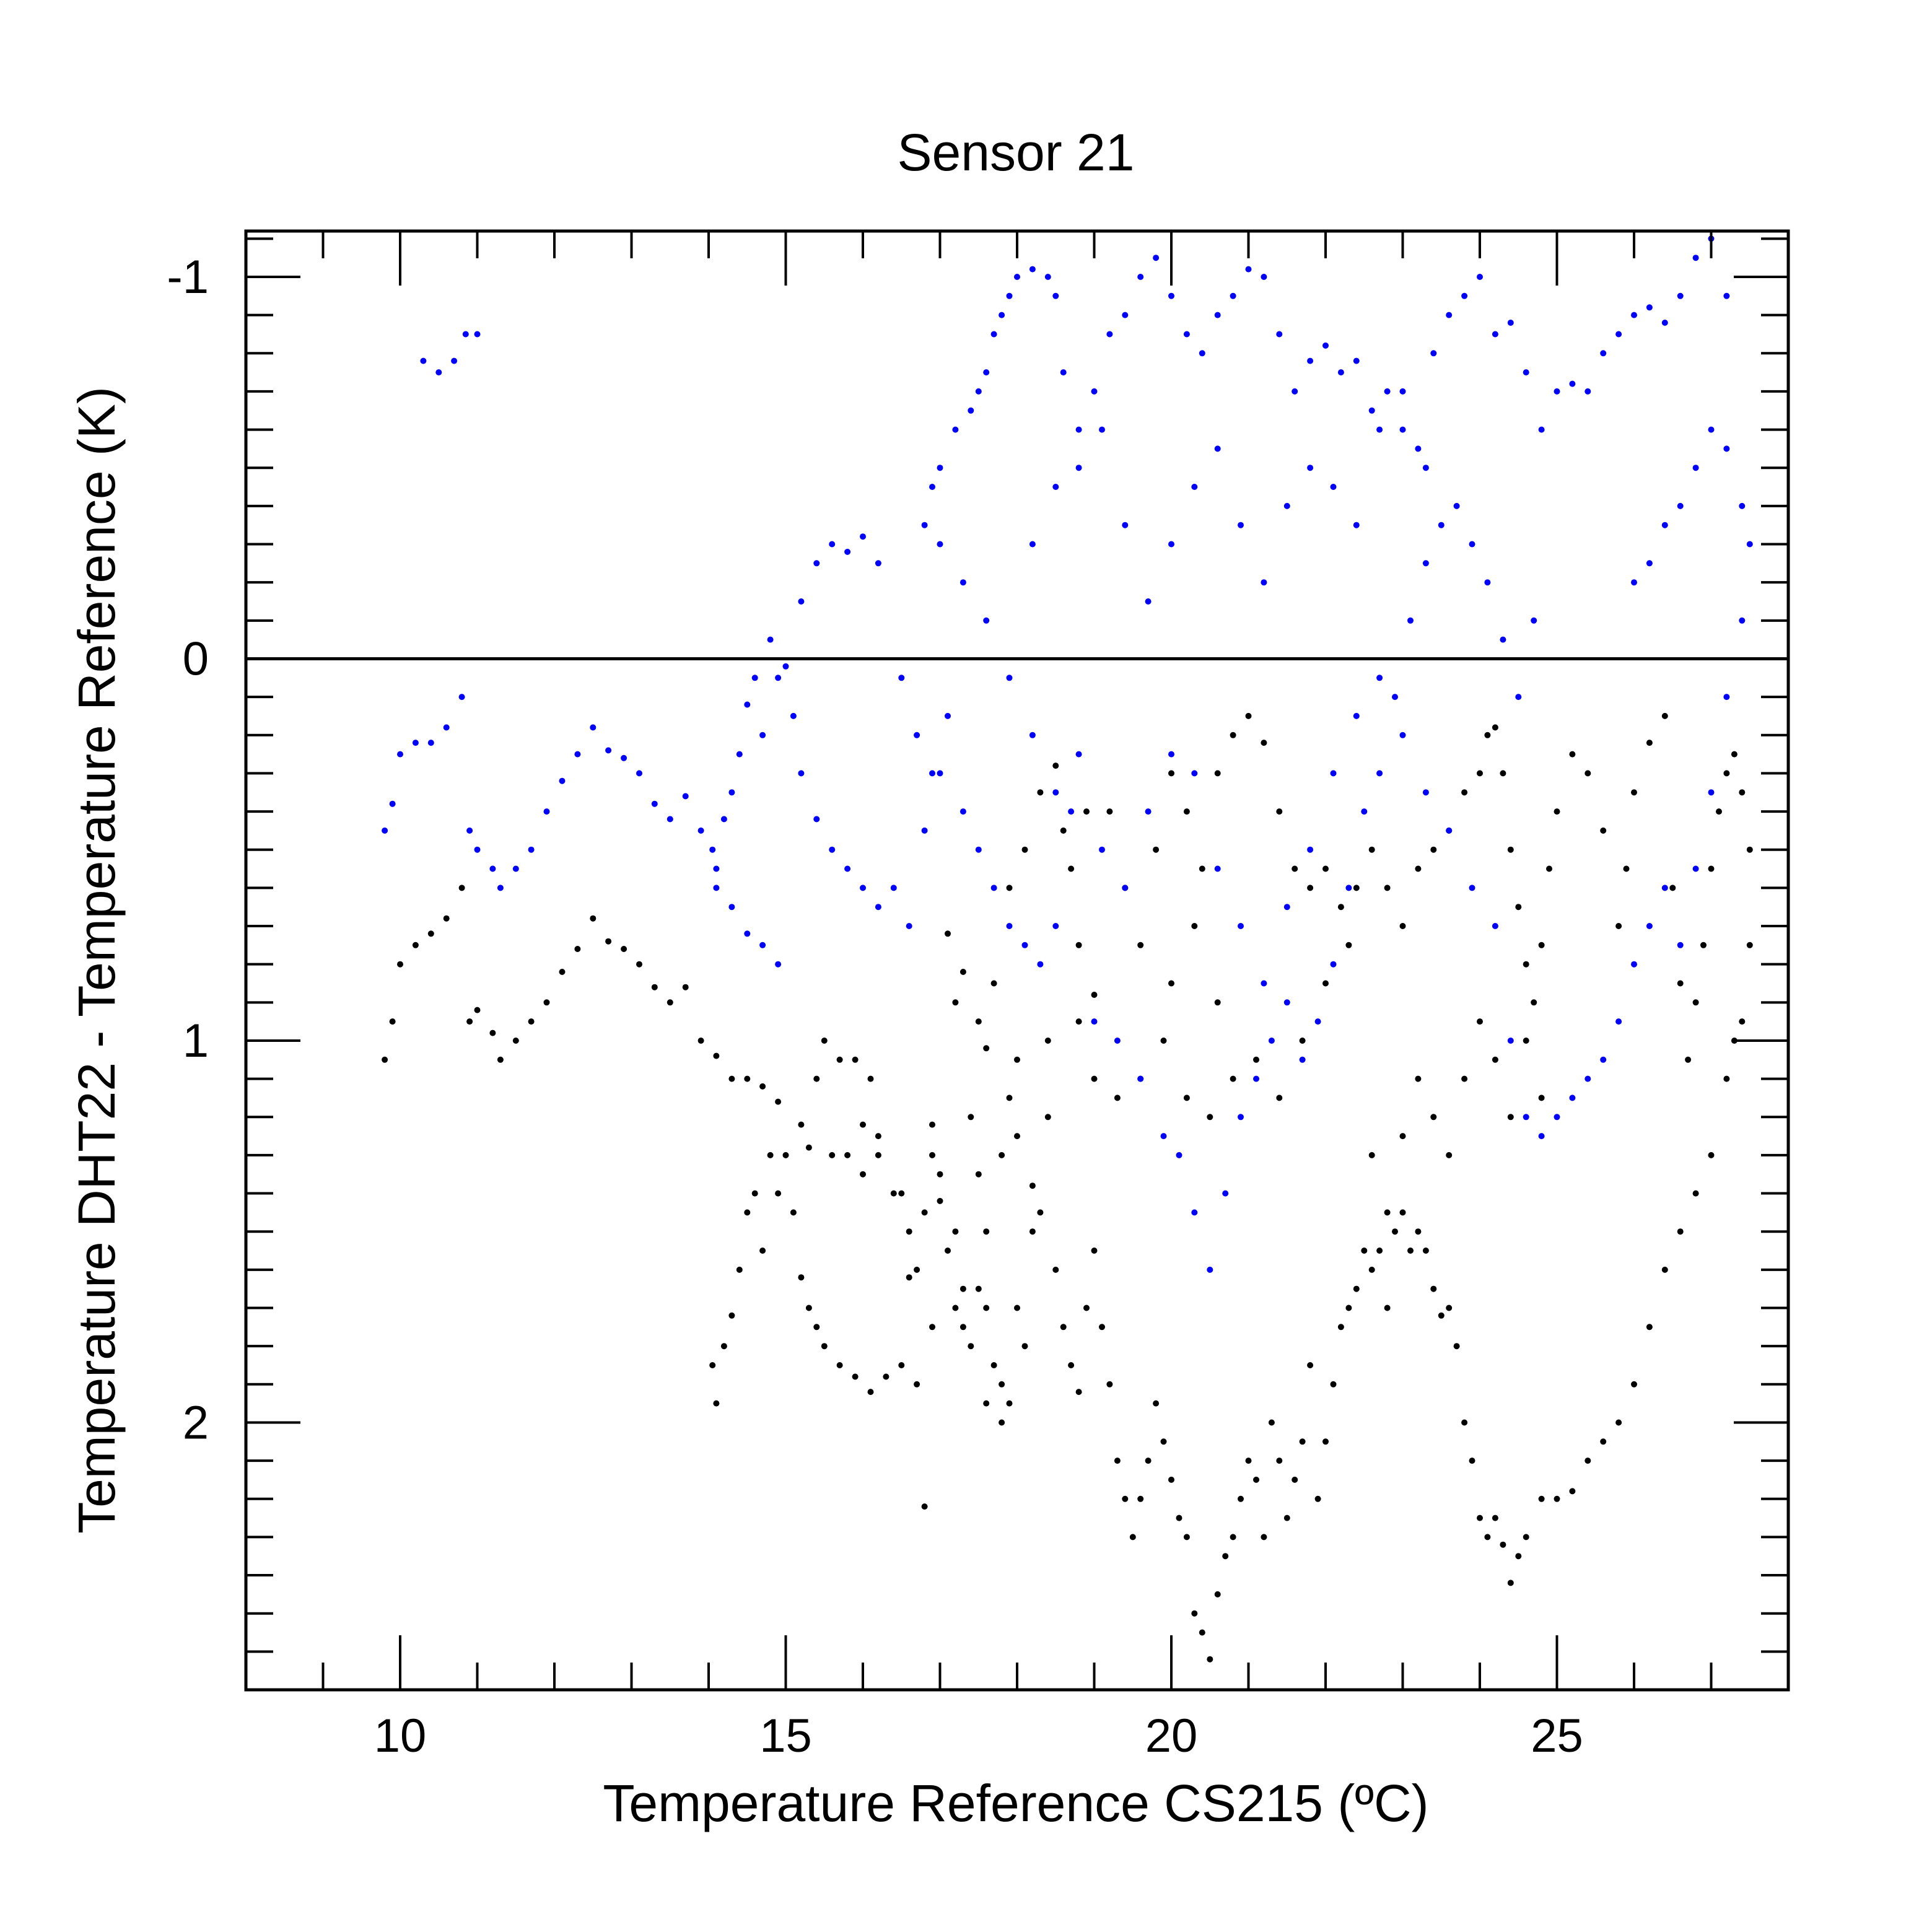 This screenshot has width=1932, height=1932. What do you see at coordinates (1171, 1736) in the screenshot?
I see `x-tick-label: 20` at bounding box center [1171, 1736].